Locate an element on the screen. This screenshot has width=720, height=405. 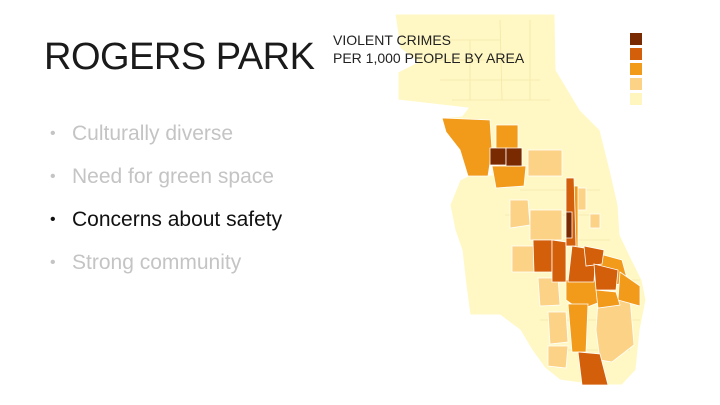
map-heading-line2: PER 1,000 PEOPLE BY AREA is located at coordinates (429, 58).